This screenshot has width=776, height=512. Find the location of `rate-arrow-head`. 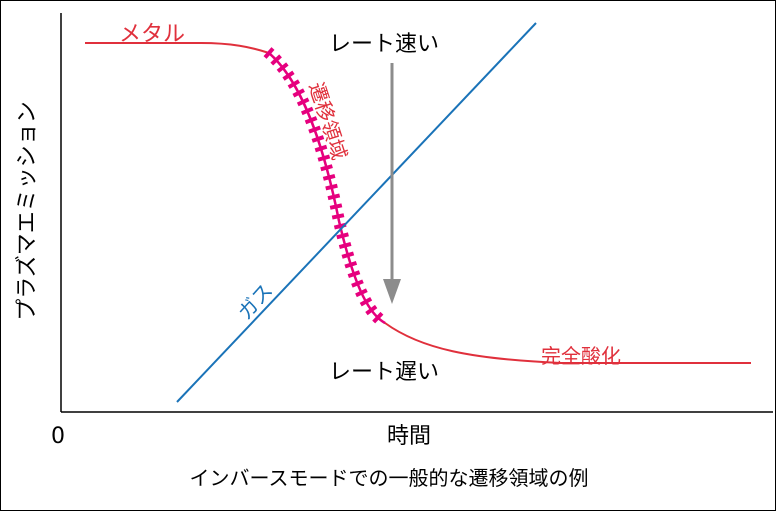

rate-arrow-head is located at coordinates (392, 291).